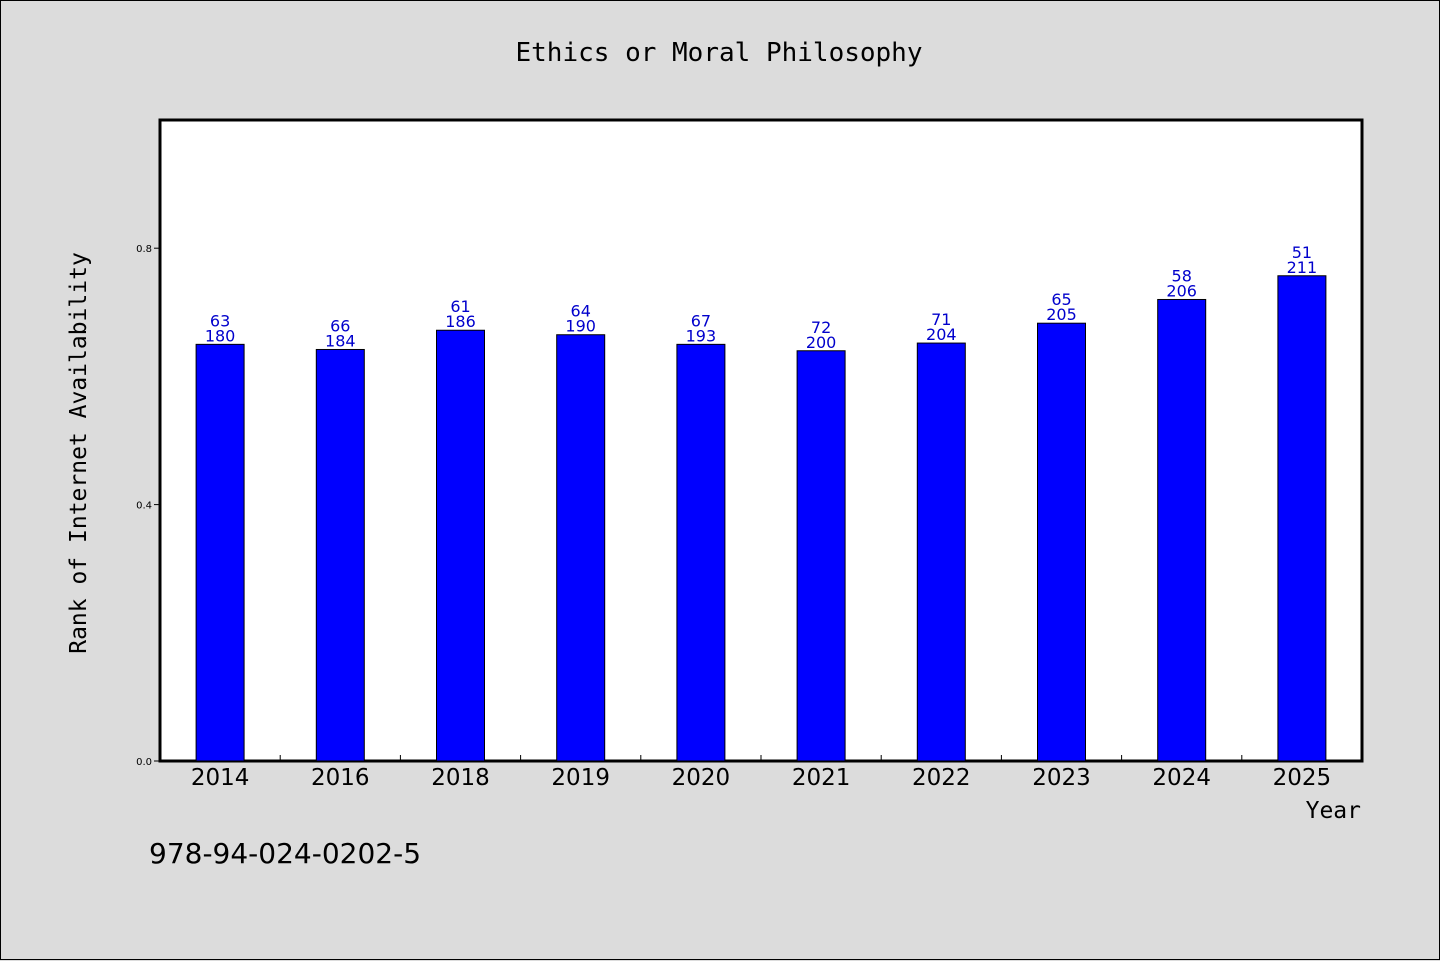 This screenshot has height=961, width=1440. What do you see at coordinates (79, 453) in the screenshot?
I see `y-axis-label: Rank of Internet Availability` at bounding box center [79, 453].